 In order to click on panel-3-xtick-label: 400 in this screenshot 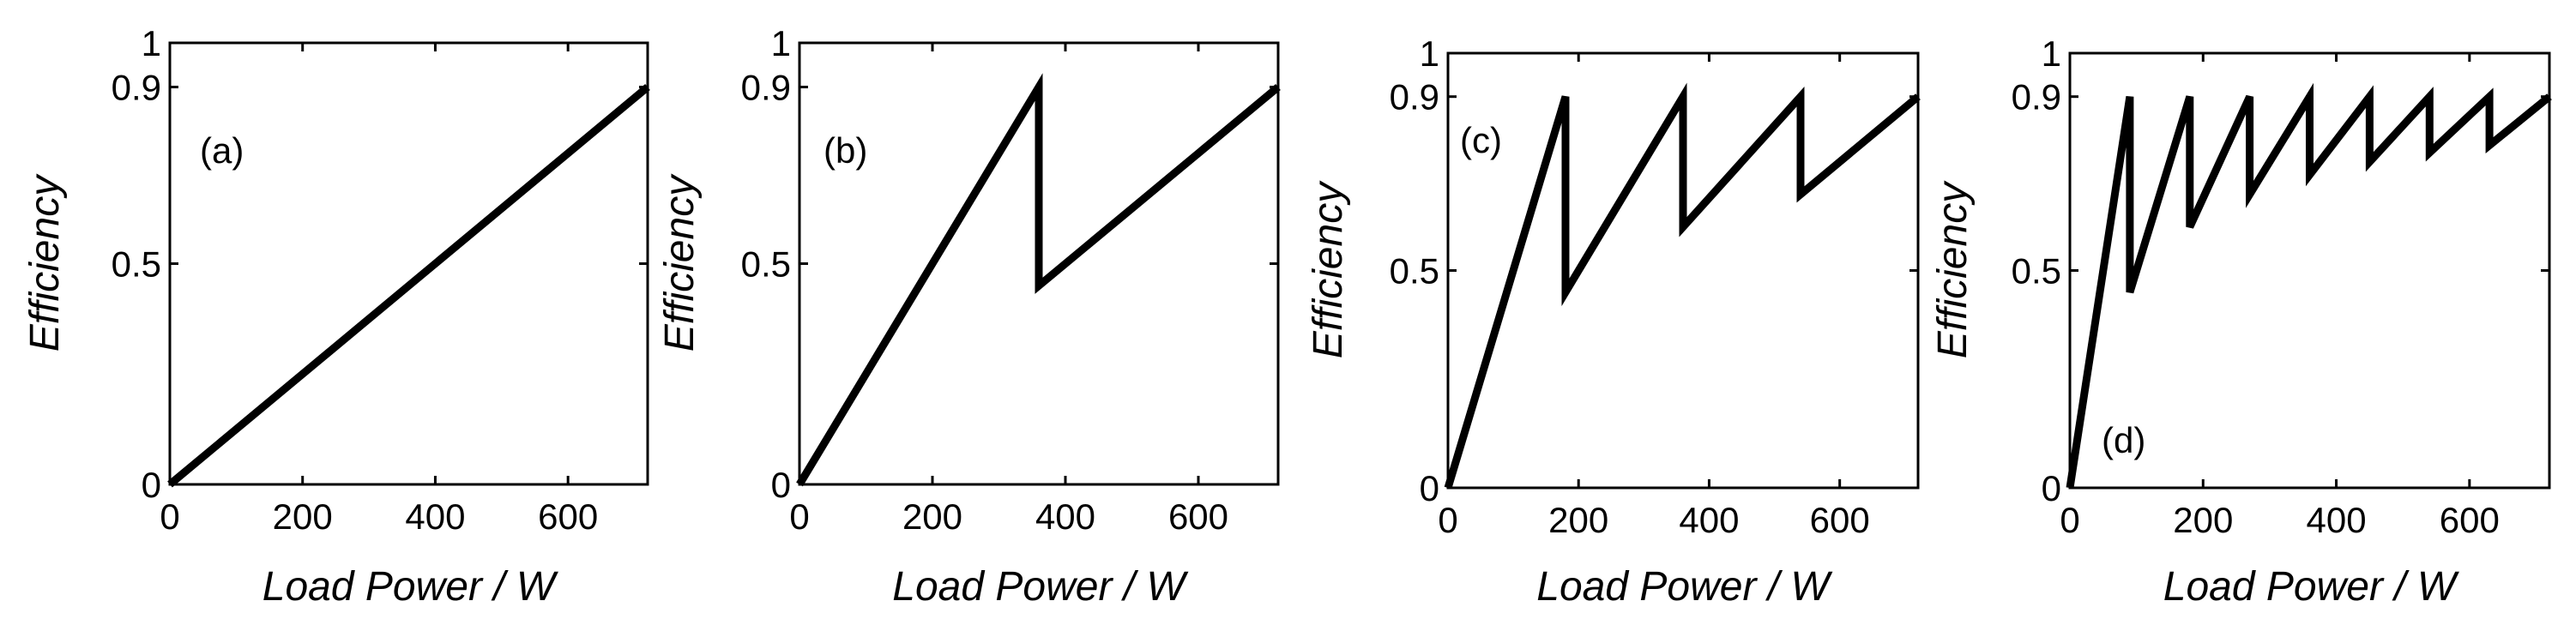, I will do `click(1709, 520)`.